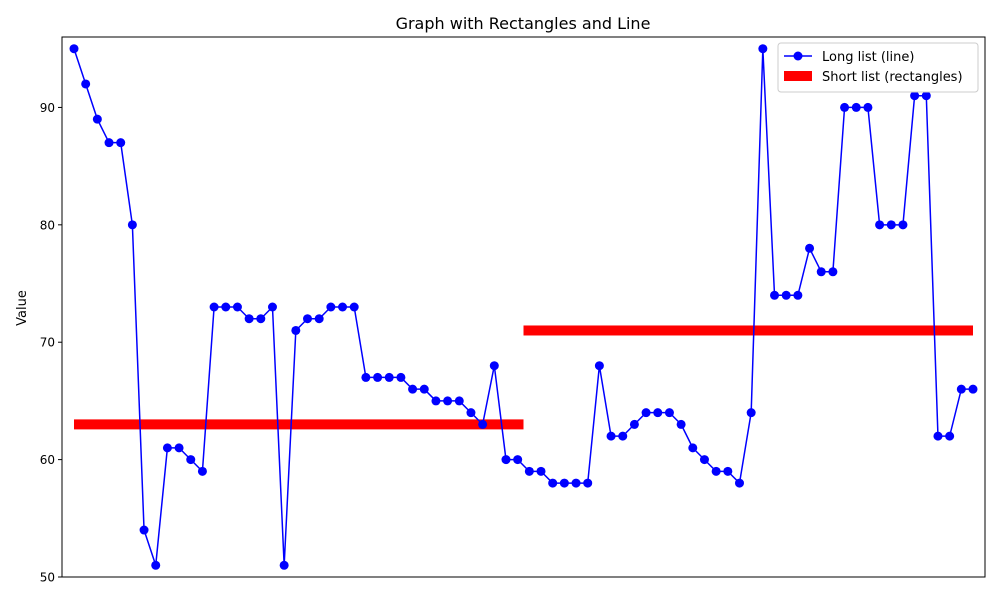  What do you see at coordinates (22, 308) in the screenshot?
I see `y-axis-label: Value` at bounding box center [22, 308].